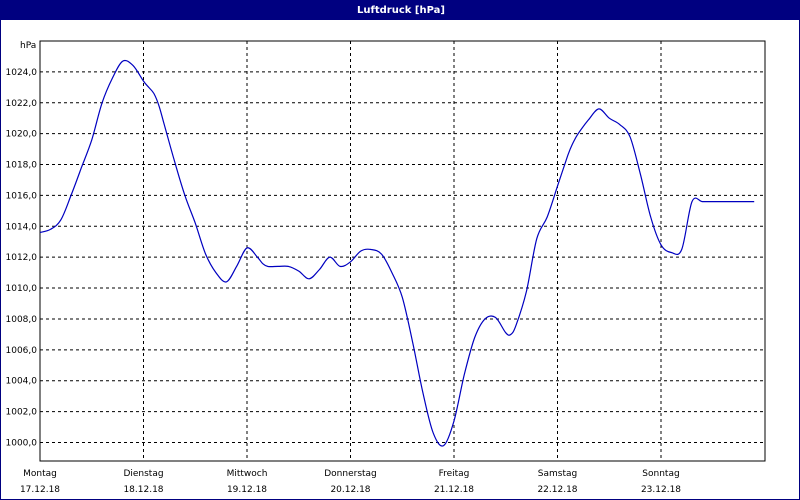  I want to click on x-tick-date-label: 22.12.18, so click(557, 490).